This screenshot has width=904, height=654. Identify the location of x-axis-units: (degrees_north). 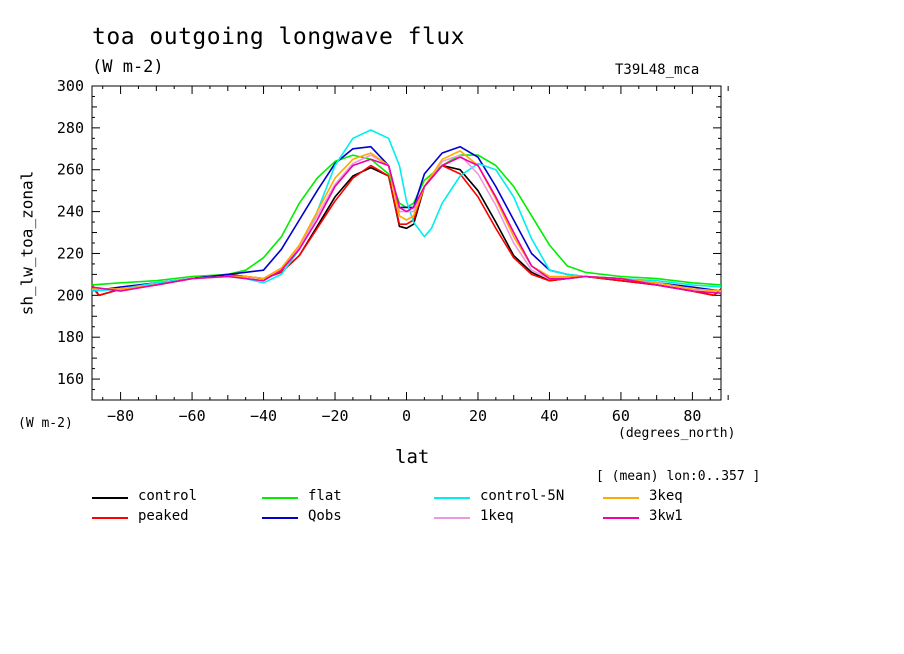
(677, 433).